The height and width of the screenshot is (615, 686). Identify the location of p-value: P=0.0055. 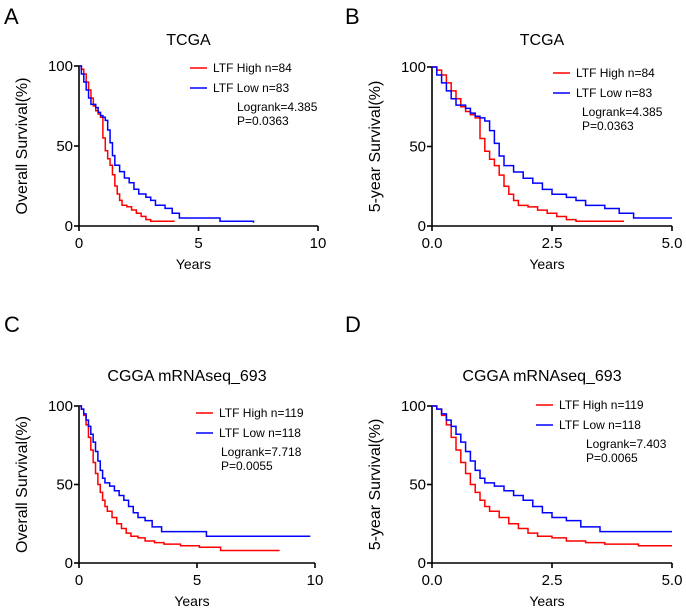
(247, 466).